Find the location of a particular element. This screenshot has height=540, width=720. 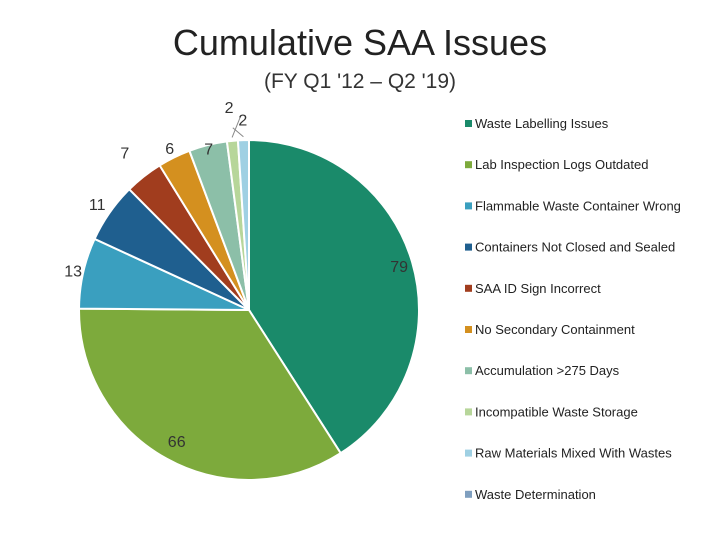

chart-title: Cumulative SAA Issues is located at coordinates (360, 42).